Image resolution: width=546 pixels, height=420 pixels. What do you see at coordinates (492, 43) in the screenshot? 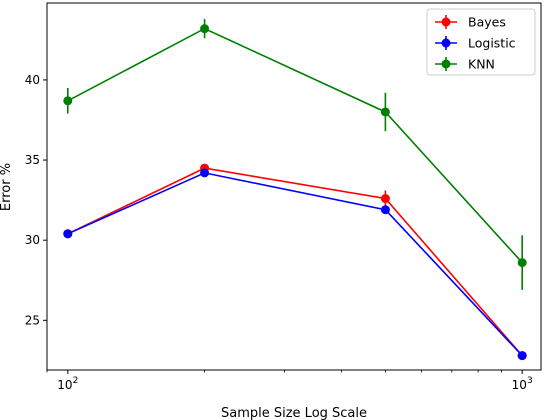
I see `legend-label-logistic: Logistic` at bounding box center [492, 43].